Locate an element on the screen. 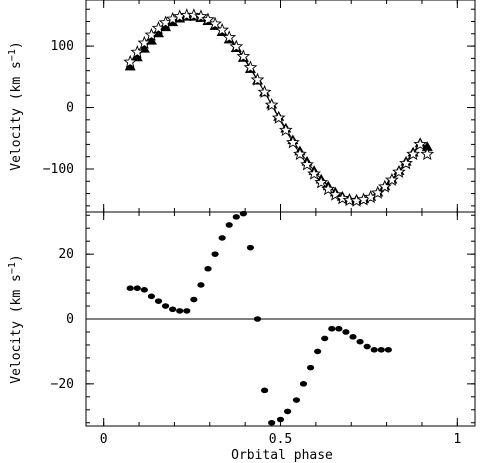  xtick-label: 1 is located at coordinates (457, 439).